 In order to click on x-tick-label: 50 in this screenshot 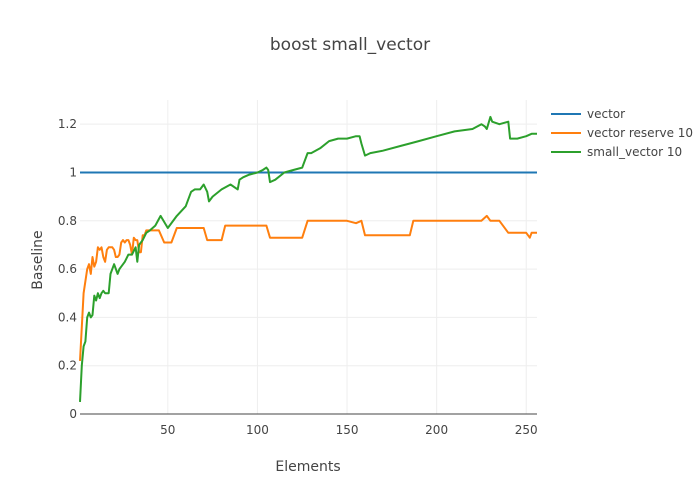, I will do `click(167, 430)`.